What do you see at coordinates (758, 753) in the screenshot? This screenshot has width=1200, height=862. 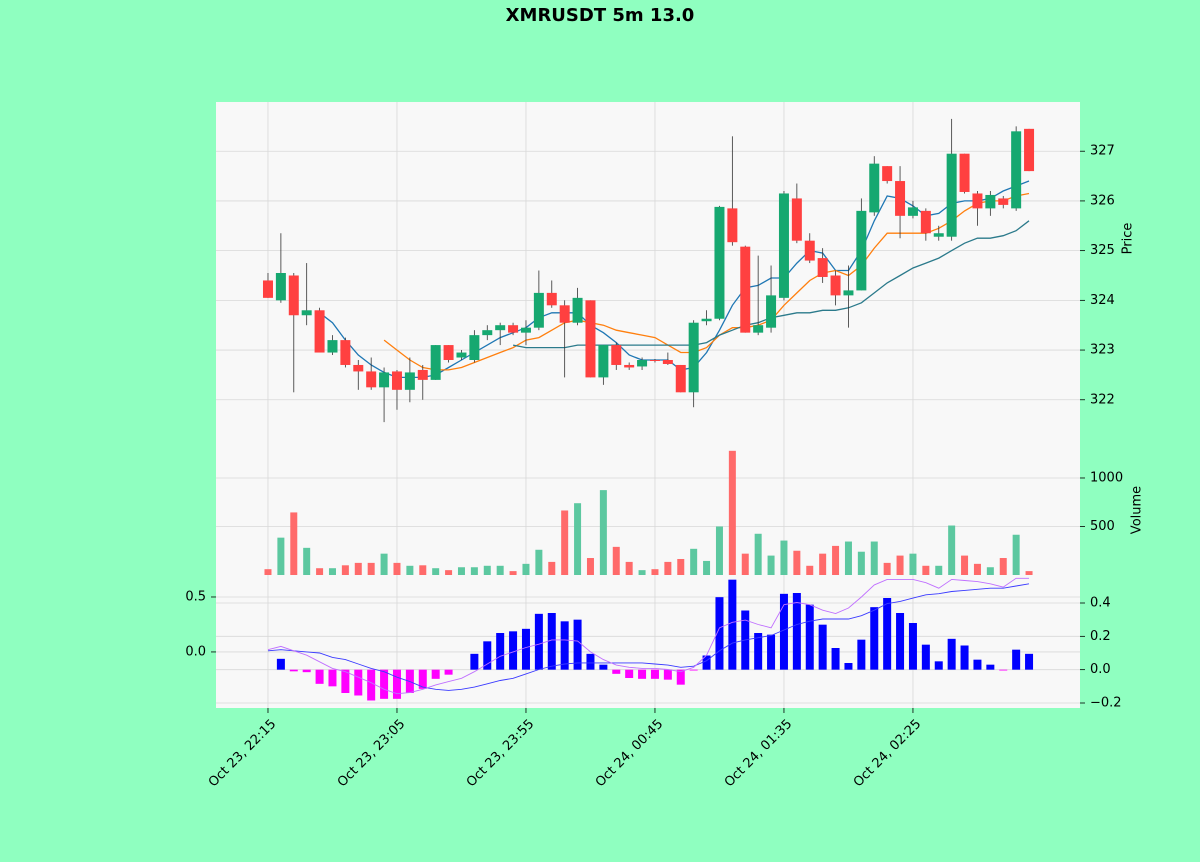 I see `x-tick-label: Oct 24, 01:35` at bounding box center [758, 753].